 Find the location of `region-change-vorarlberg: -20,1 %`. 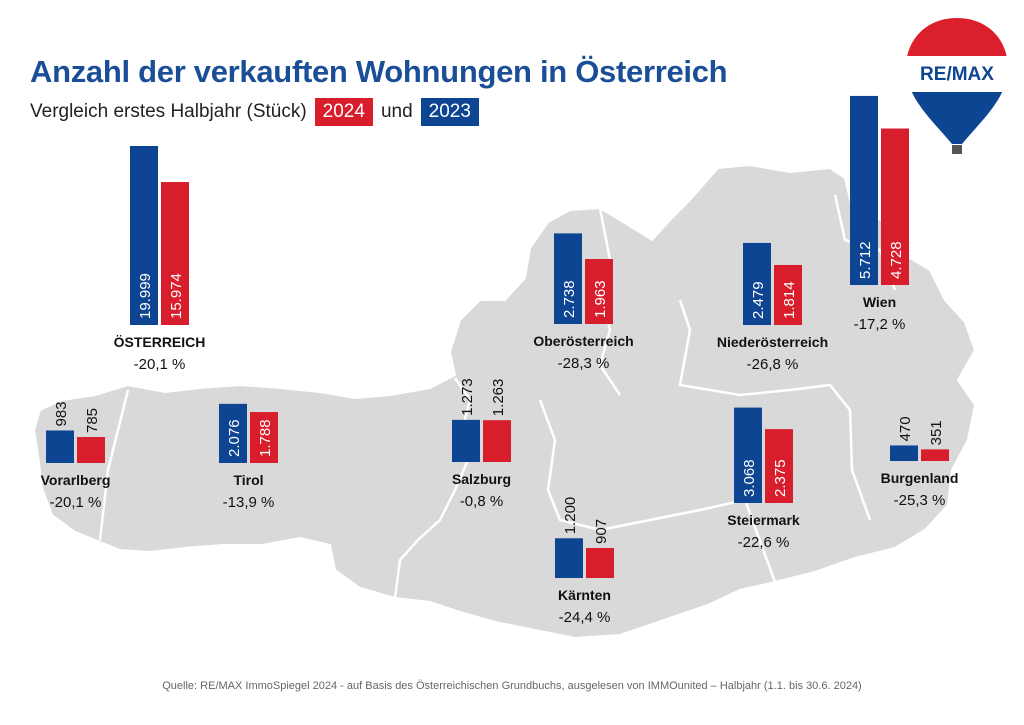

region-change-vorarlberg: -20,1 % is located at coordinates (76, 502).